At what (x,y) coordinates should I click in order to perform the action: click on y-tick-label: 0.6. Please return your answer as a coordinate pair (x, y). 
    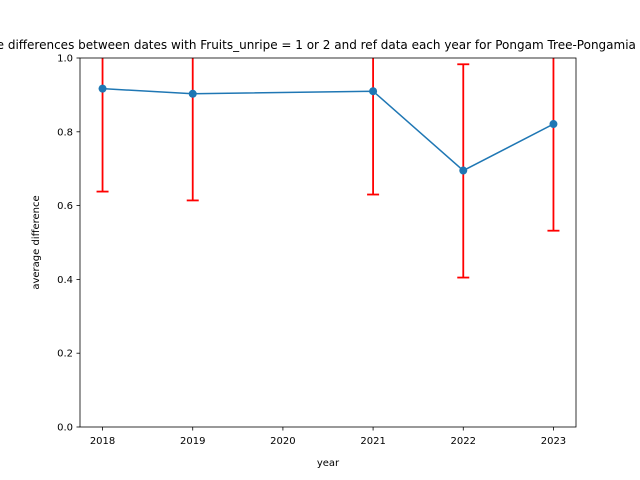
    Looking at the image, I should click on (65, 206).